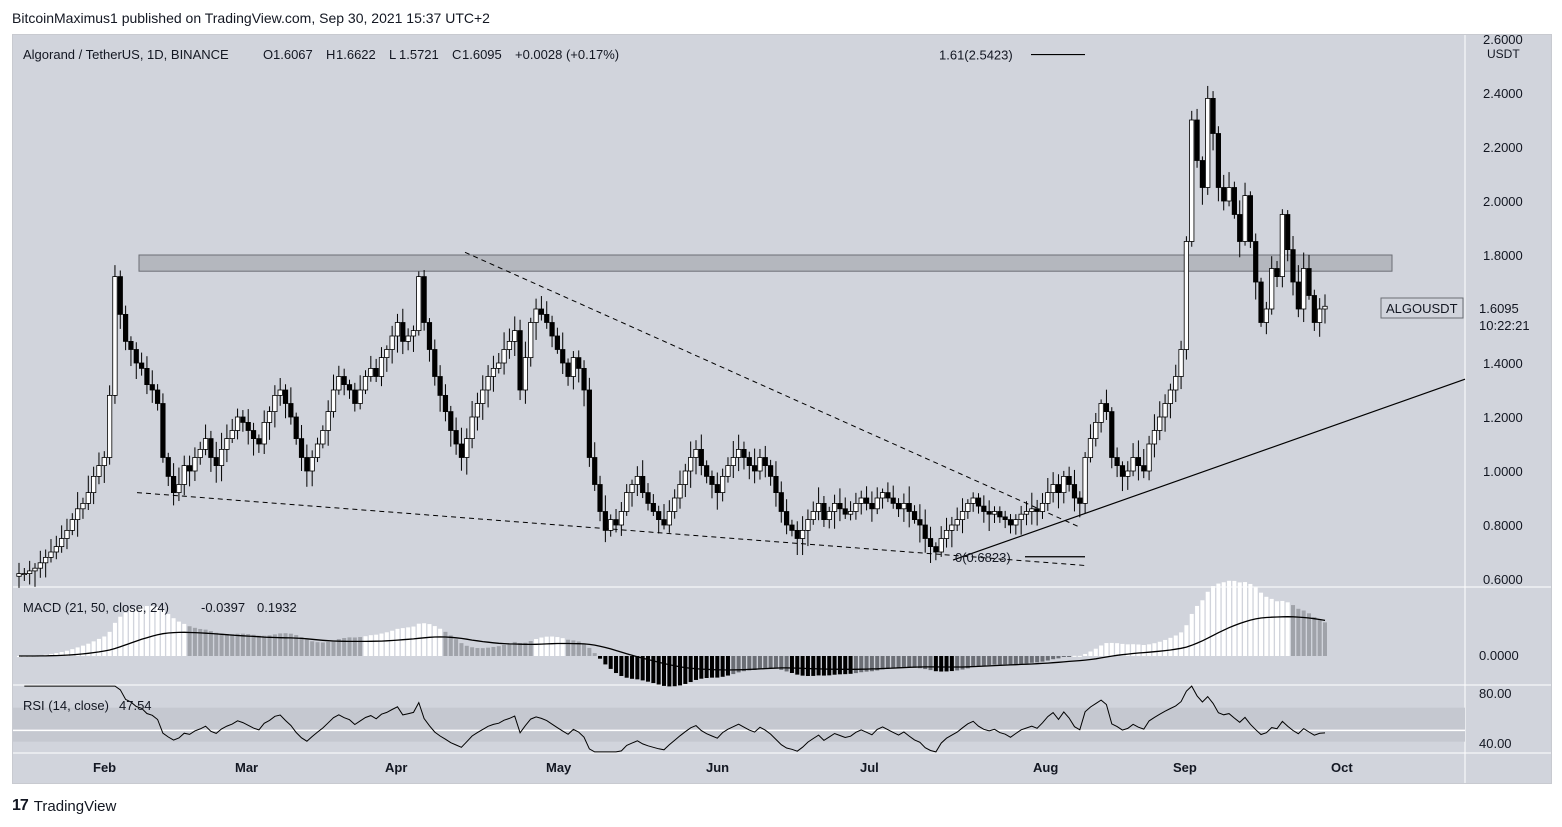 The width and height of the screenshot is (1562, 827). What do you see at coordinates (672, 633) in the screenshot?
I see `macd-pane` at bounding box center [672, 633].